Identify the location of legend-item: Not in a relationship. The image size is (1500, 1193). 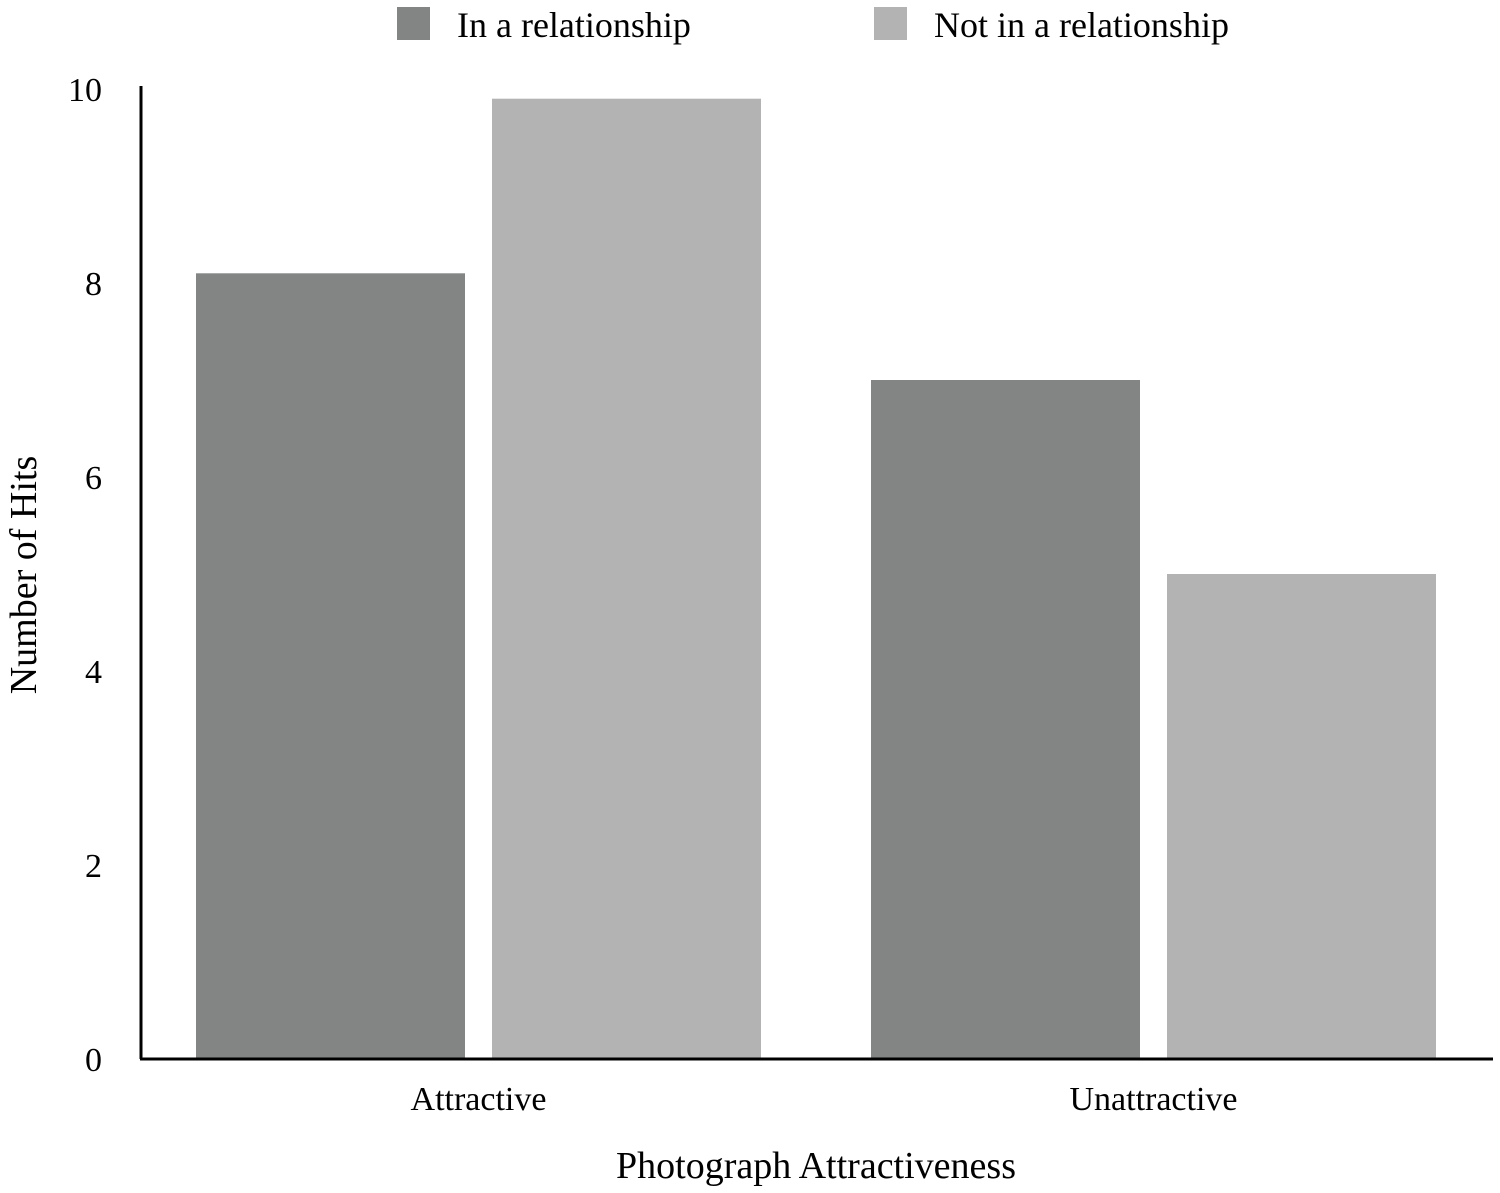
(1051, 25).